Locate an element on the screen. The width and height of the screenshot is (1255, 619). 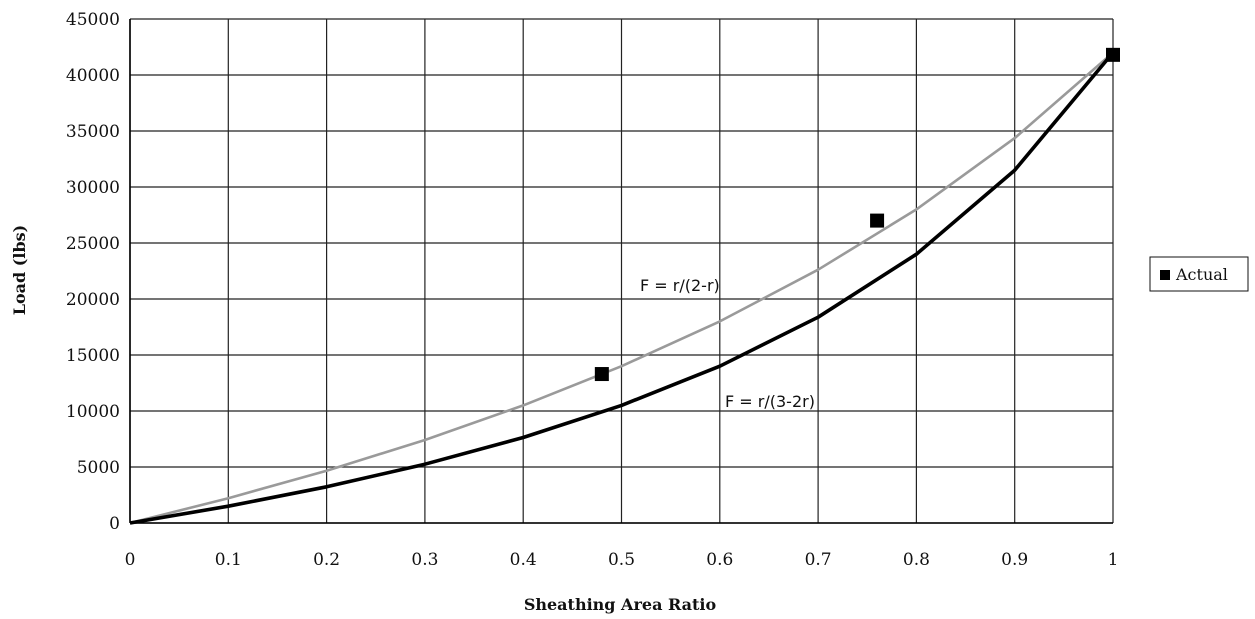
legend-marker-actual is located at coordinates (1165, 275).